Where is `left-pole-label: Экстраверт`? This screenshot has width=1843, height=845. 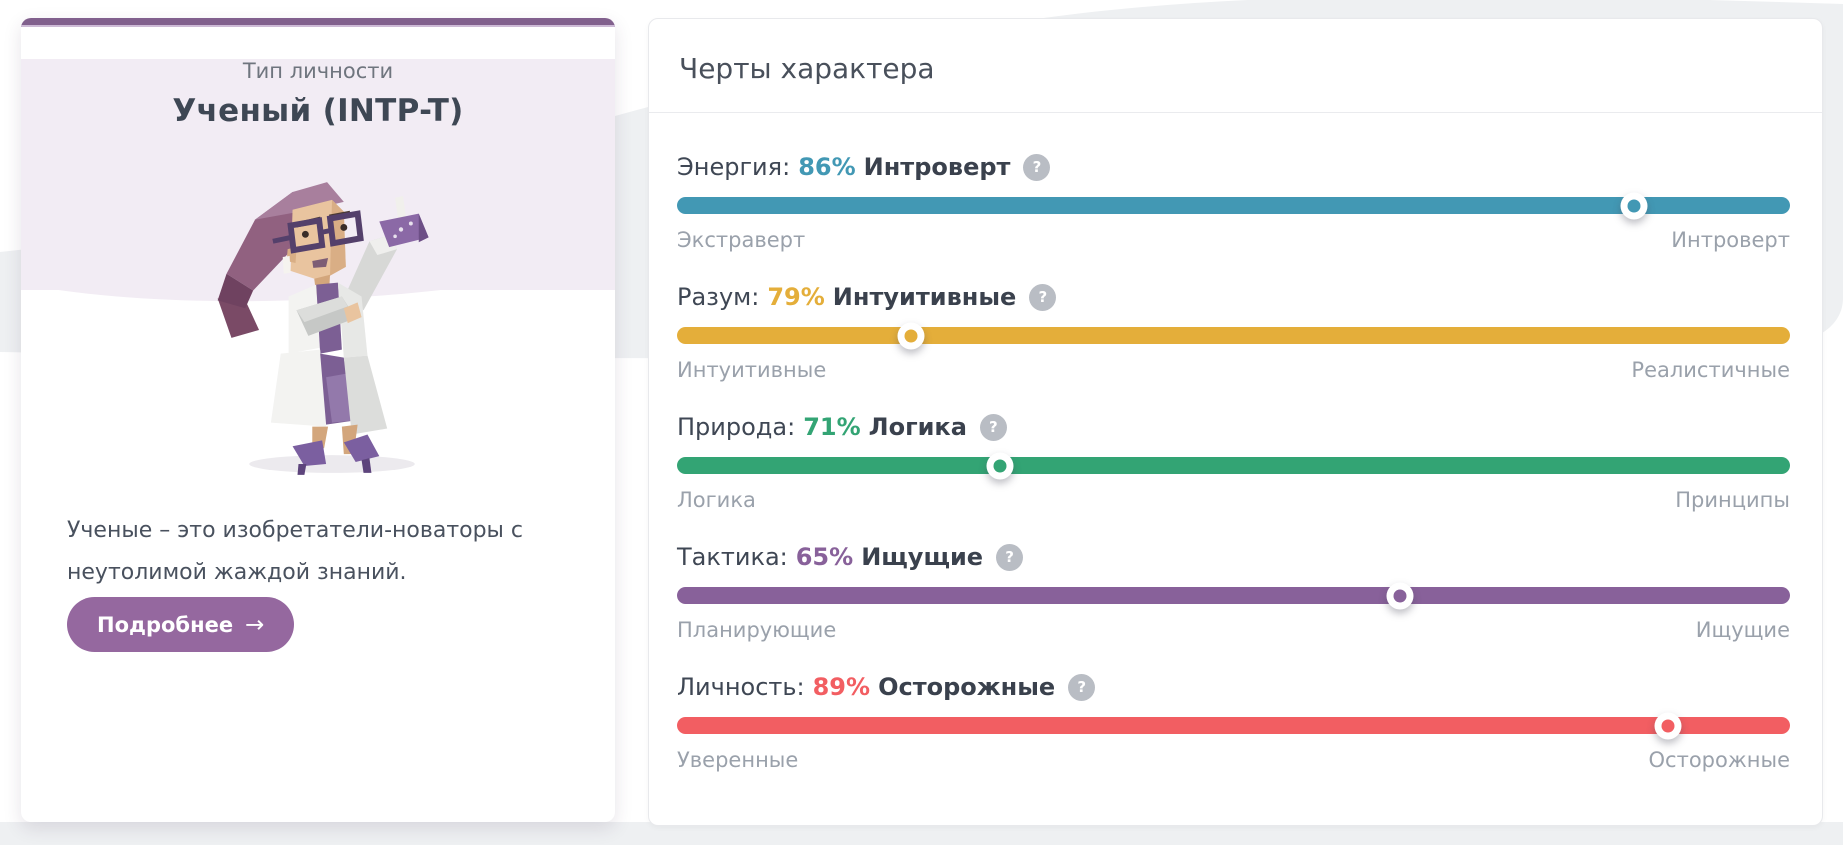
left-pole-label: Экстраверт is located at coordinates (741, 240).